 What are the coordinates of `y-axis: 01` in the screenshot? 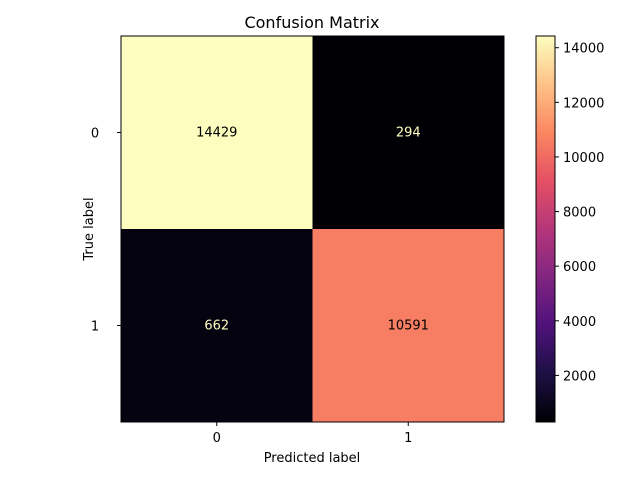 It's located at (106, 231).